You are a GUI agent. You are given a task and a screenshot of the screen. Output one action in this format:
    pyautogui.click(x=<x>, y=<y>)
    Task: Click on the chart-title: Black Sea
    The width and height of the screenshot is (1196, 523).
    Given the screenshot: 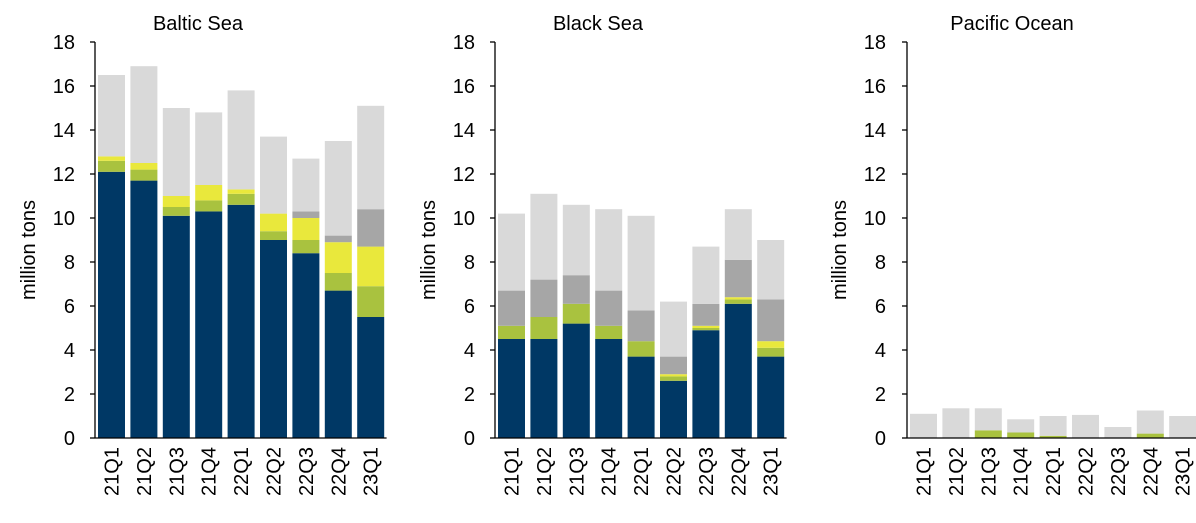 What is the action you would take?
    pyautogui.click(x=598, y=24)
    